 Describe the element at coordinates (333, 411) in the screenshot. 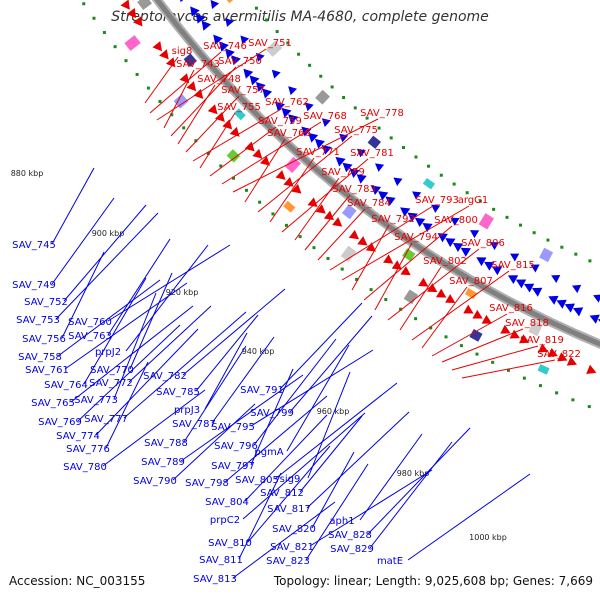

I see `scale-label: 960 kbp` at that location.